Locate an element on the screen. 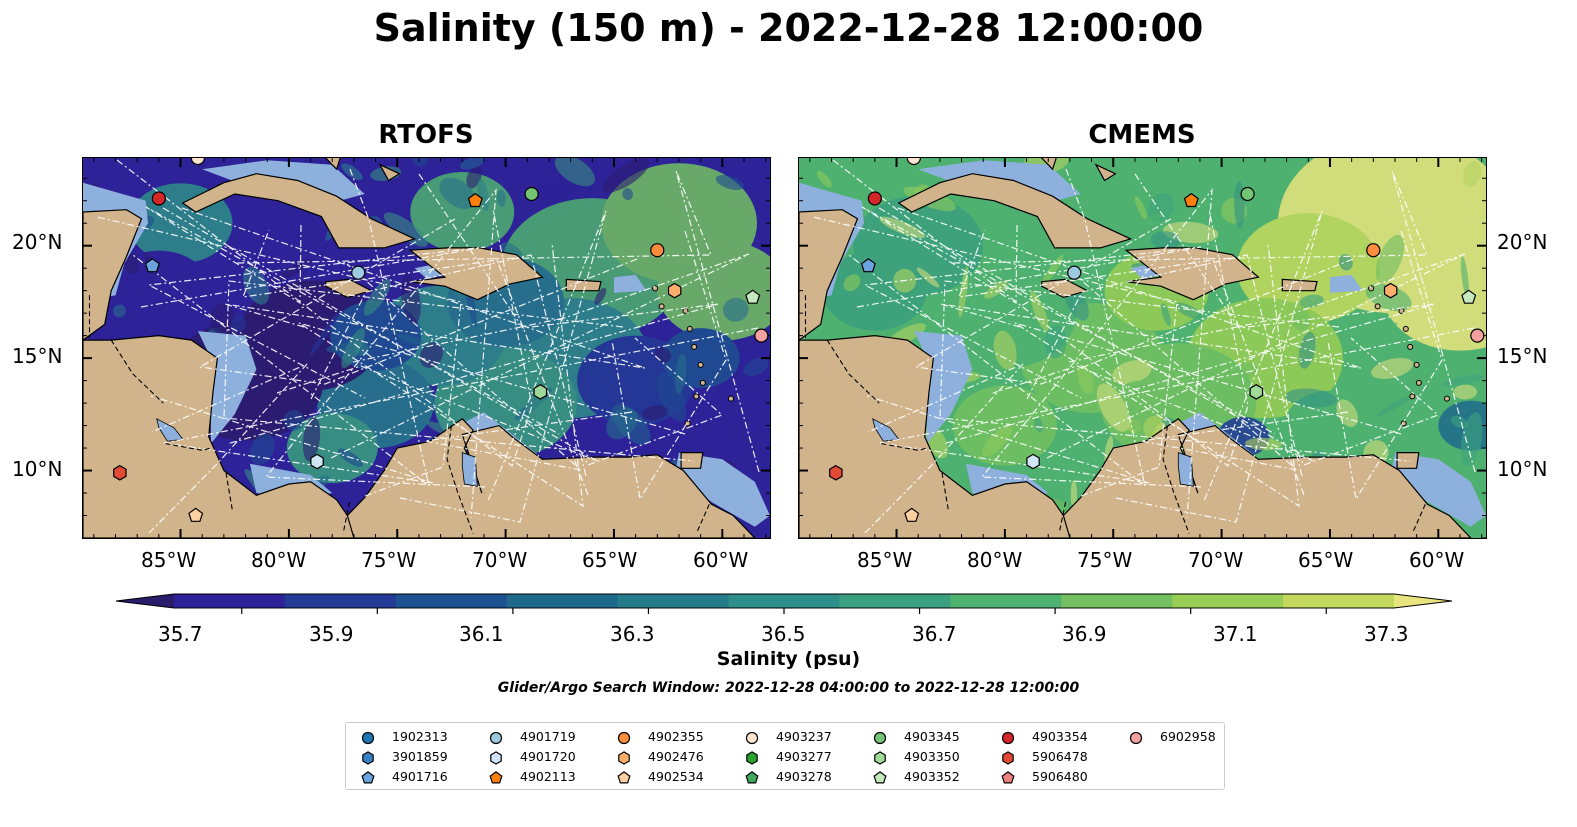 The image size is (1577, 827). legend-label: 4902355 is located at coordinates (676, 736).